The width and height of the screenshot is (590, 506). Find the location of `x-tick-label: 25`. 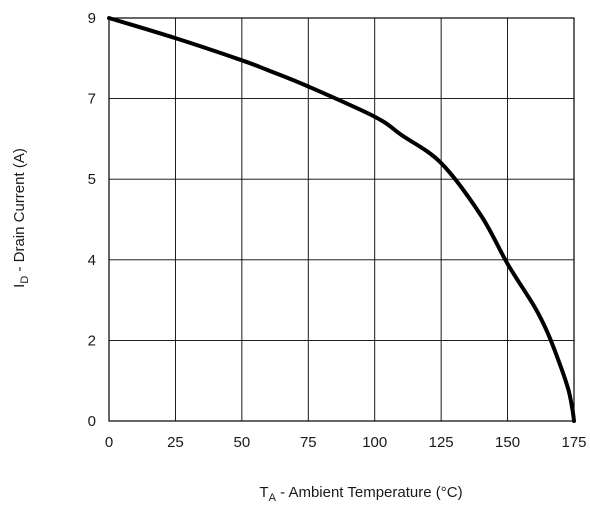

x-tick-label: 25 is located at coordinates (175, 442).